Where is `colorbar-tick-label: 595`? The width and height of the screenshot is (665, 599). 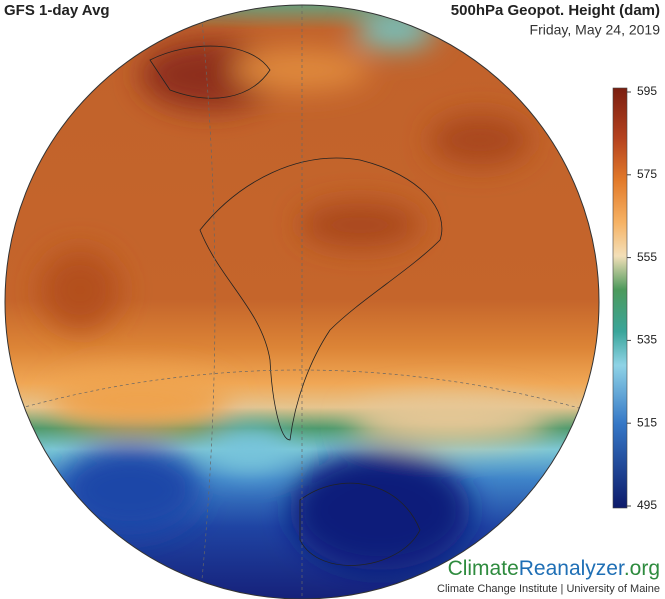
colorbar-tick-label: 595 is located at coordinates (647, 91).